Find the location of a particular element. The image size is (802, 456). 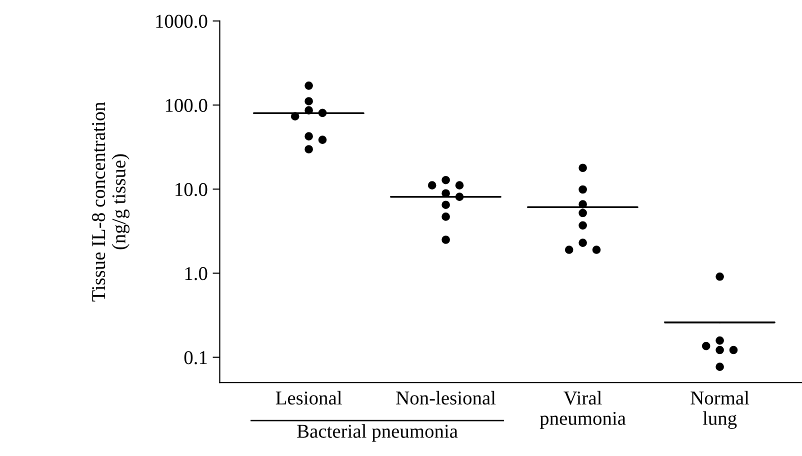

y-tick-label: 1.0 is located at coordinates (196, 273).